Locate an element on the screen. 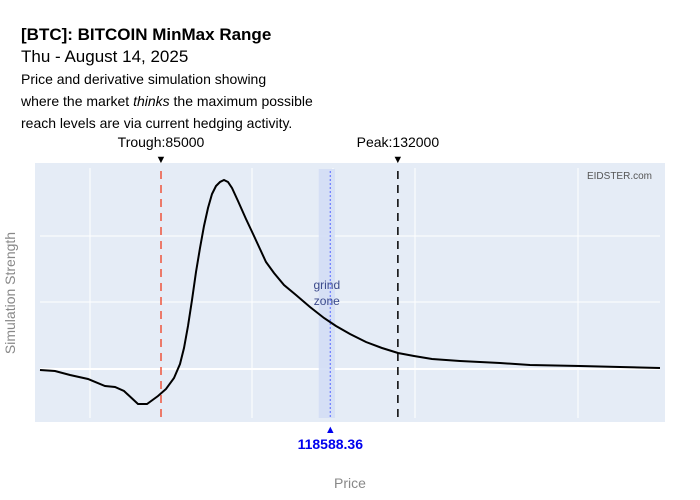  current-price-label: 118588.36 is located at coordinates (331, 444).